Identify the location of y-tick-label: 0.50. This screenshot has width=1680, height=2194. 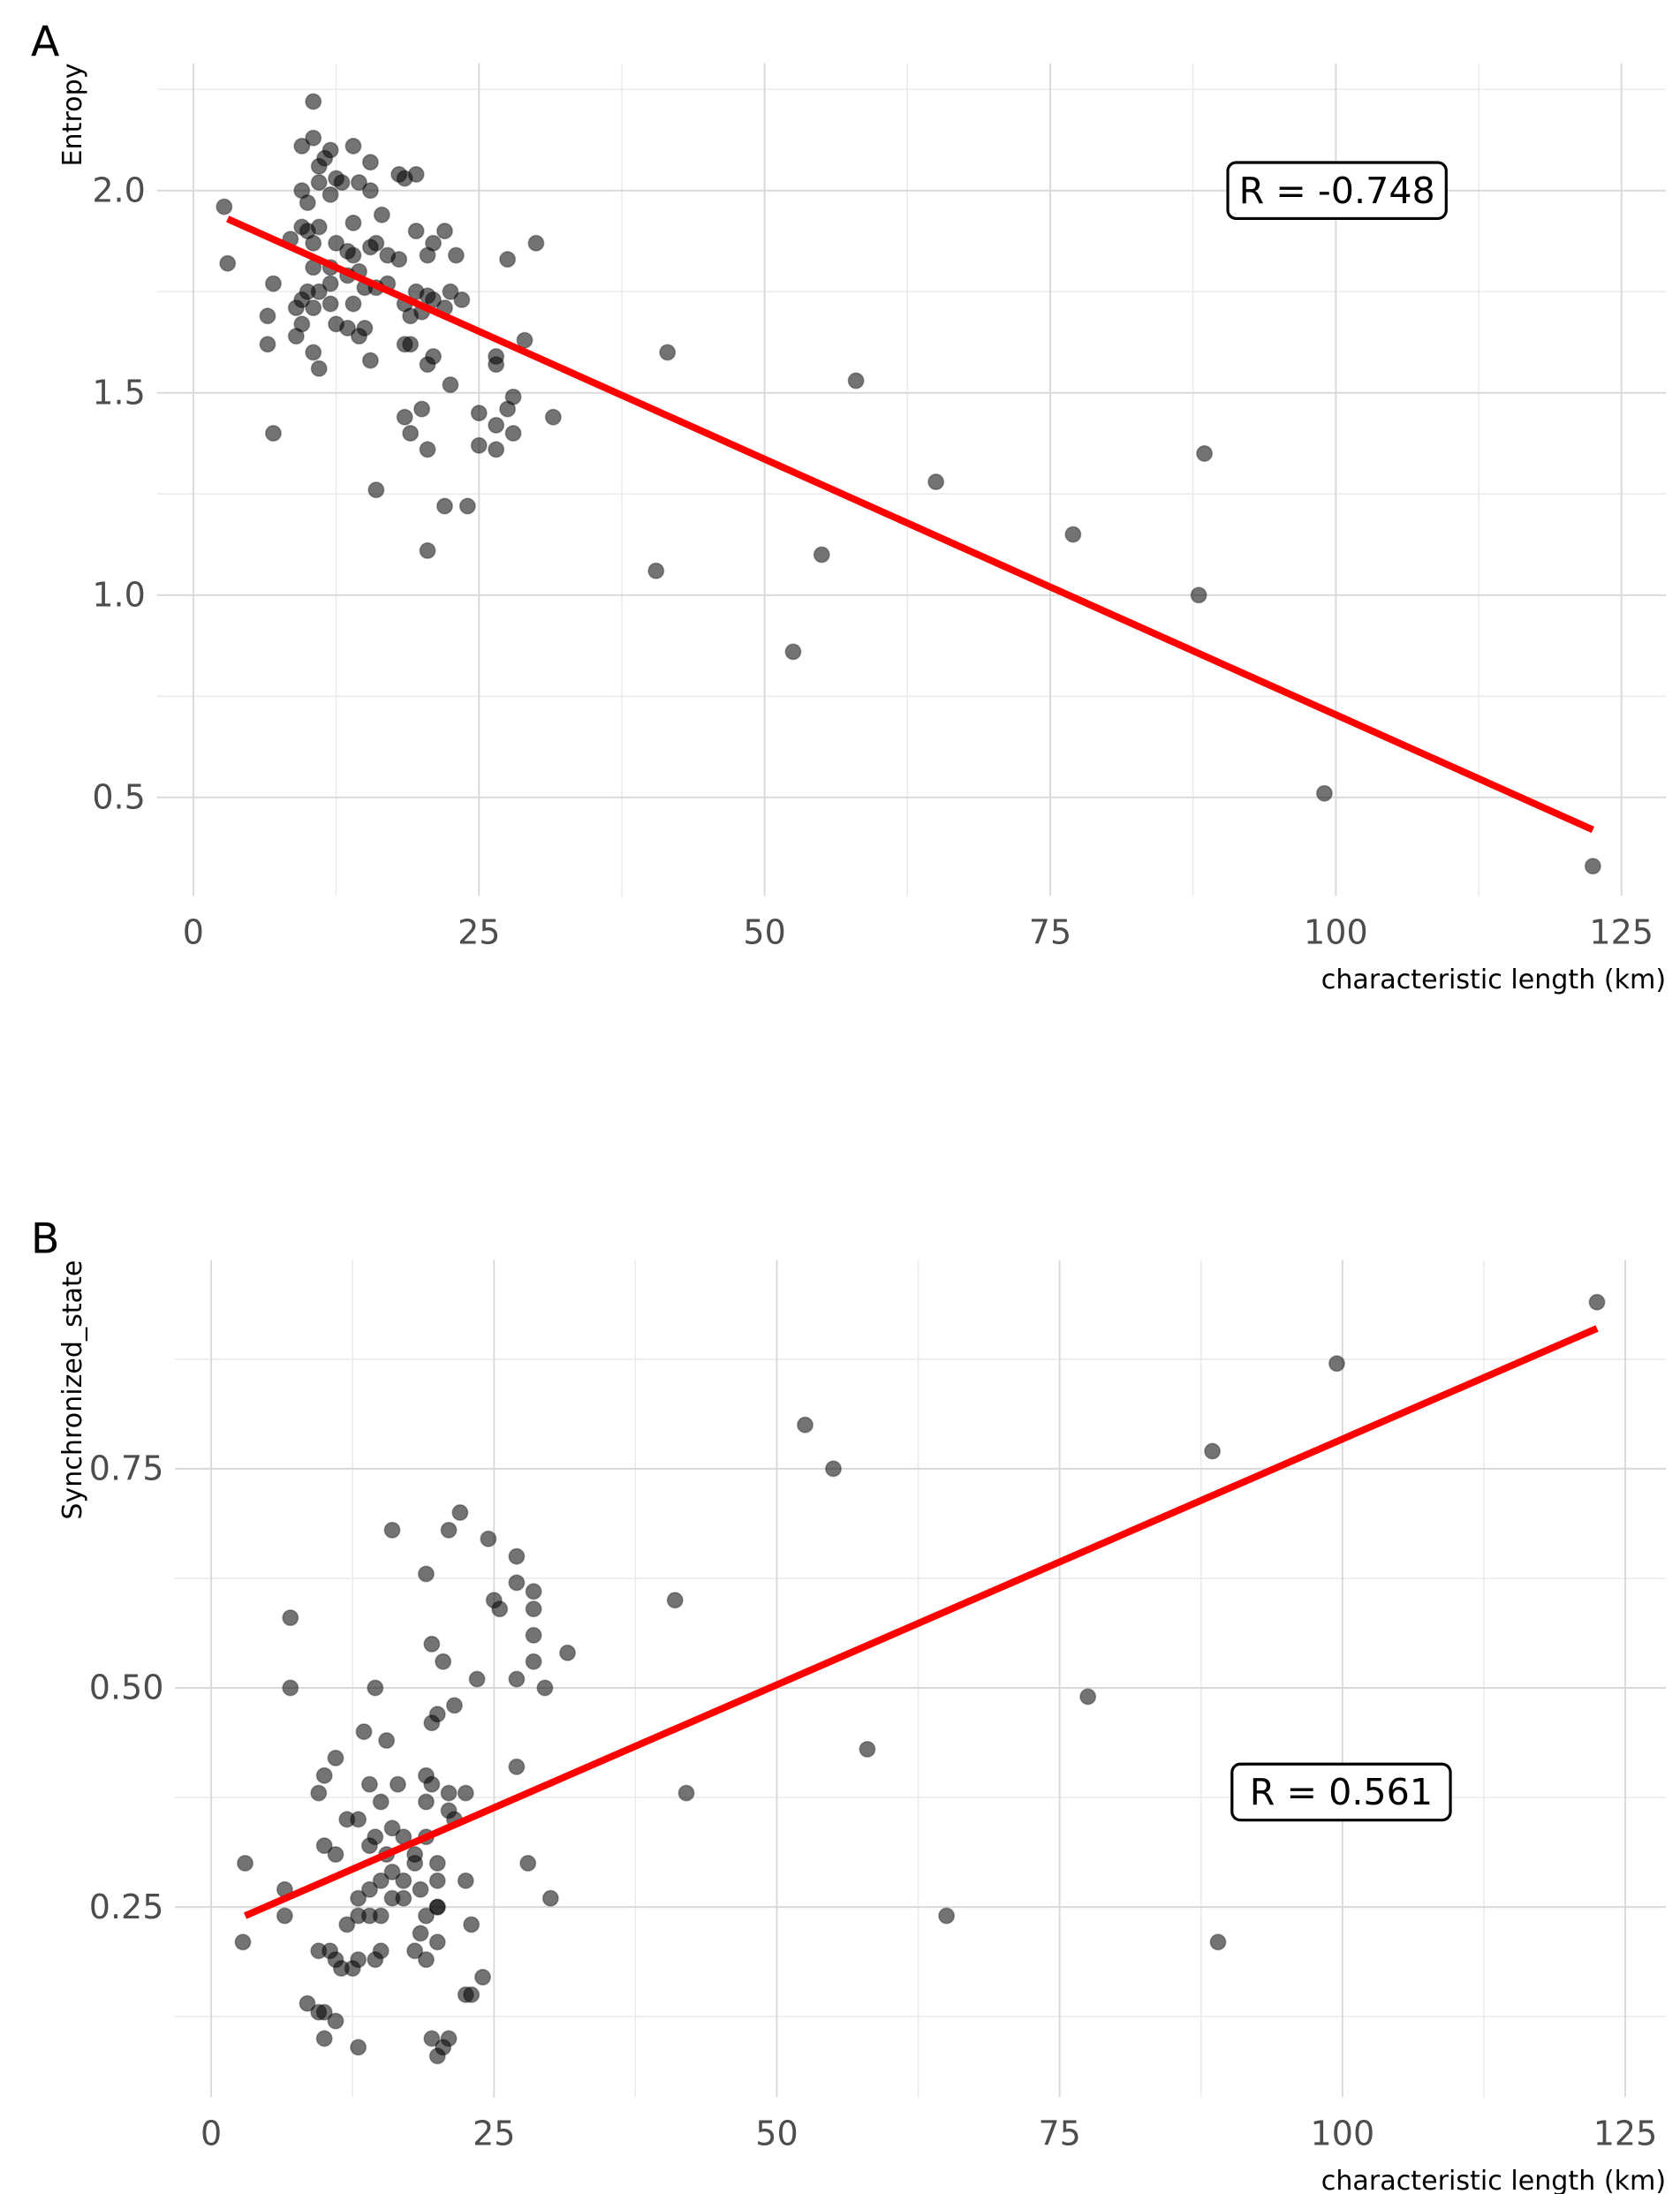
(126, 1688).